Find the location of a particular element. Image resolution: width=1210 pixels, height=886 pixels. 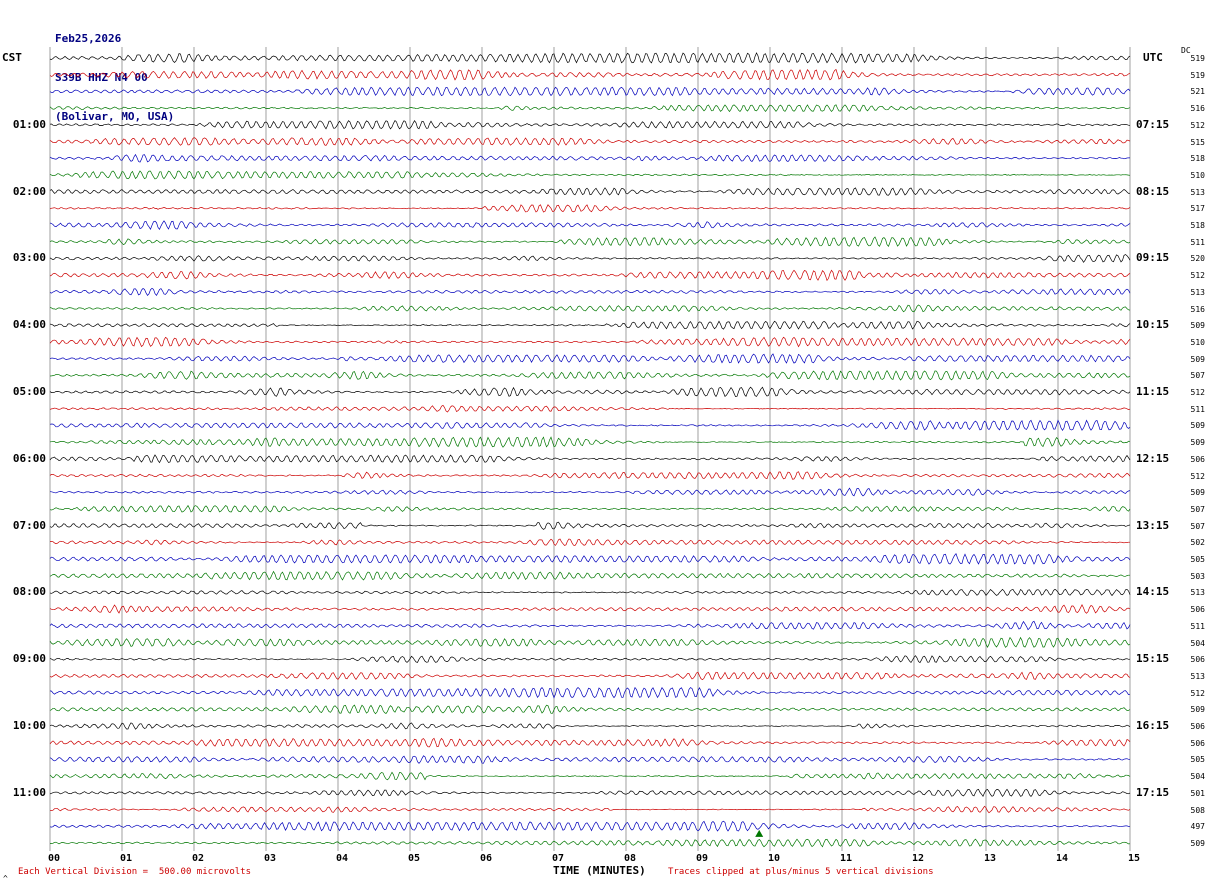

dc-value-row-45: 508 is located at coordinates (1197, 810).